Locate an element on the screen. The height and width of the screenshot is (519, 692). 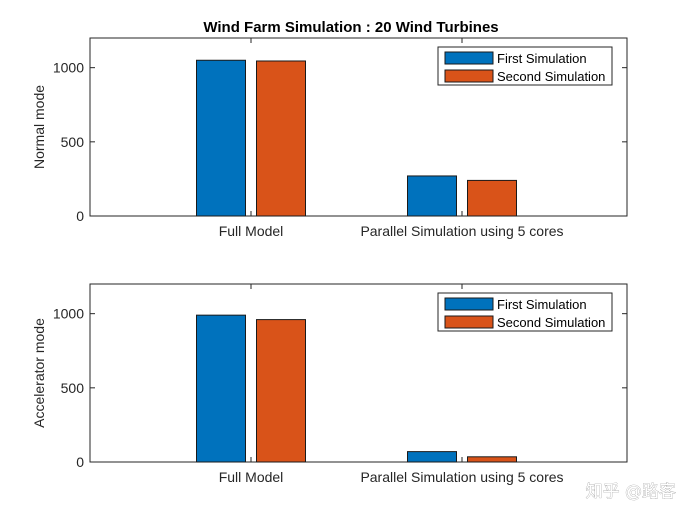
subplot-2-ytick-label: 500 is located at coordinates (73, 388).